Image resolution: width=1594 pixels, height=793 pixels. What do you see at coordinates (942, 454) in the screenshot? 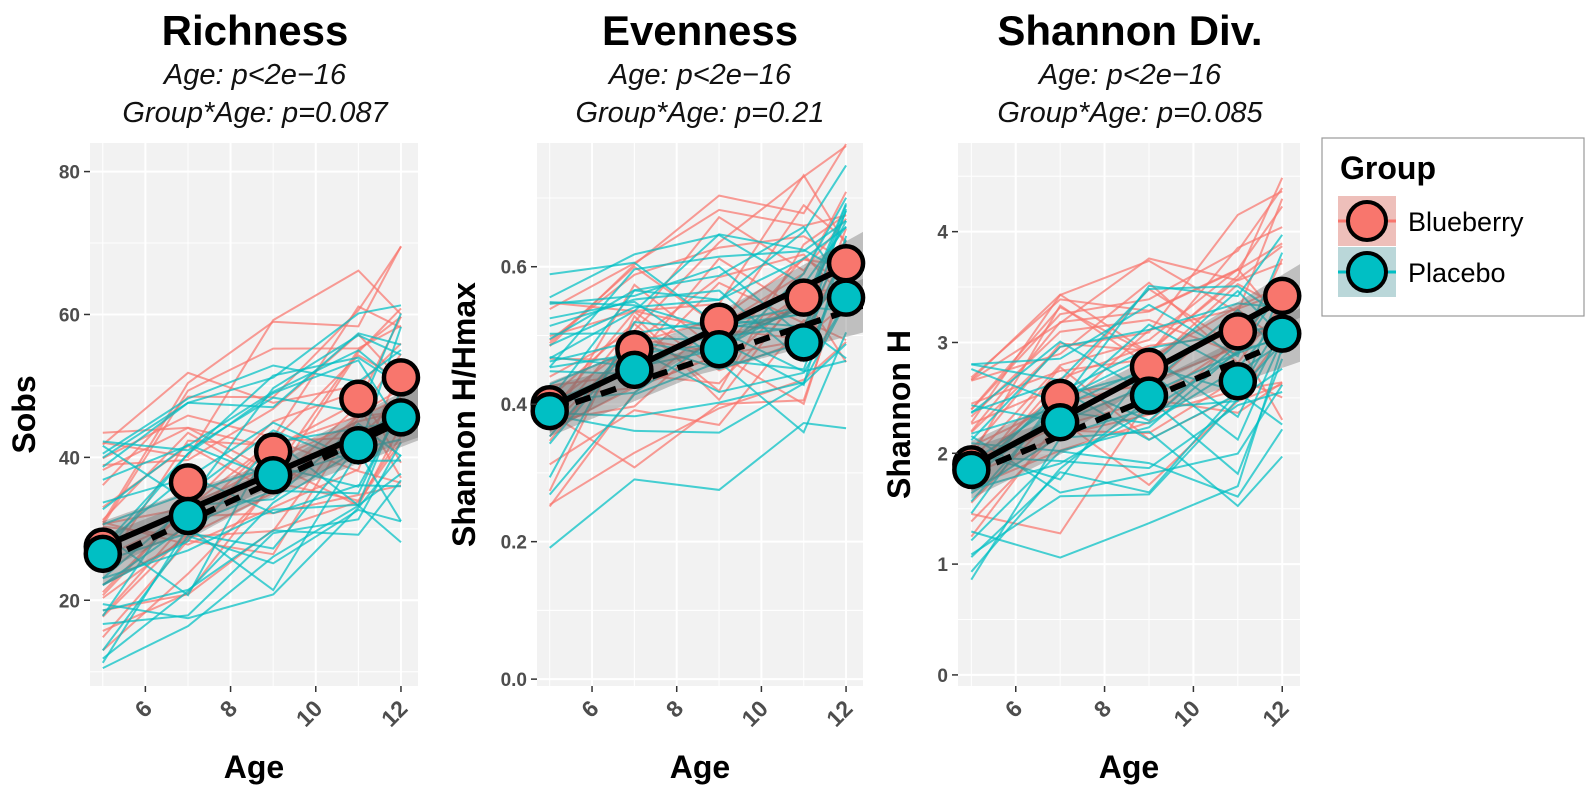
I see `y-tick-label: 2` at bounding box center [942, 454].